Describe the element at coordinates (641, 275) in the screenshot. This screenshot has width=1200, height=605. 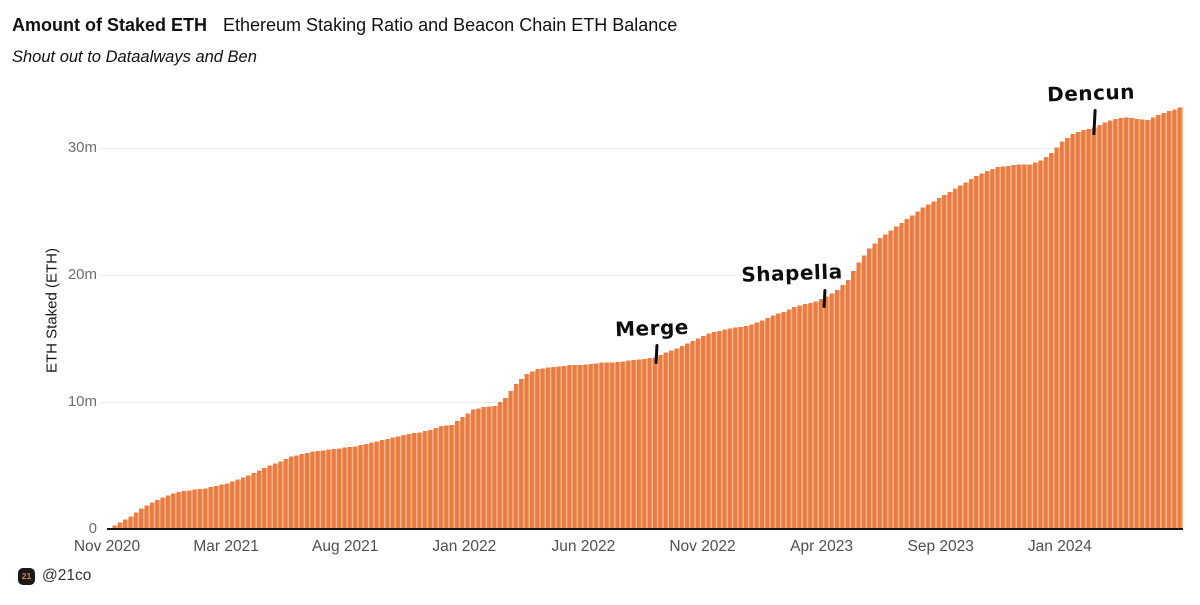
I see `gridline-20m` at that location.